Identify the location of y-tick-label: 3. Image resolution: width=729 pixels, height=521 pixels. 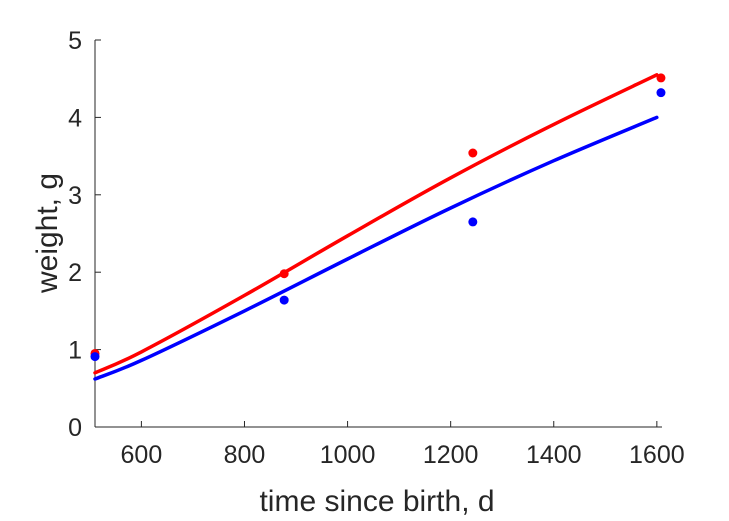
(75, 196).